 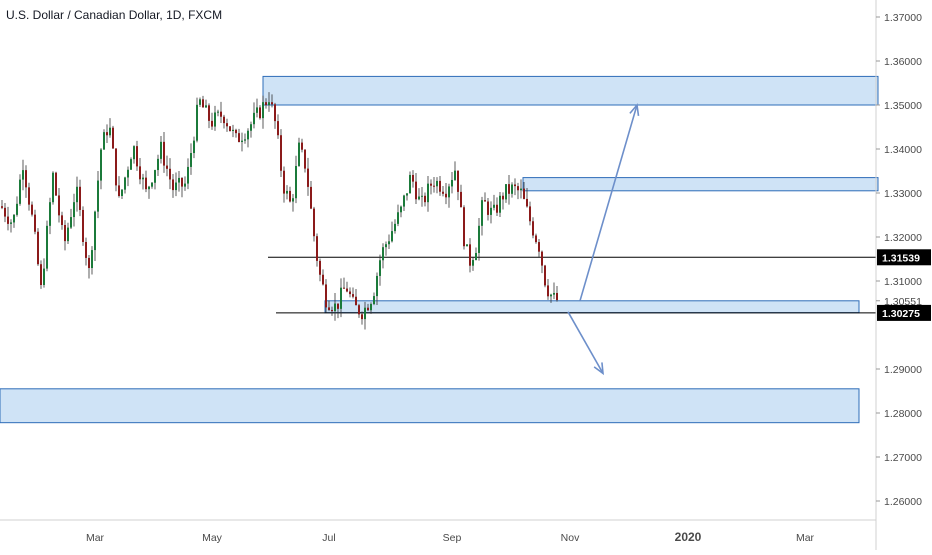 I want to click on arrows-layer, so click(x=603, y=239).